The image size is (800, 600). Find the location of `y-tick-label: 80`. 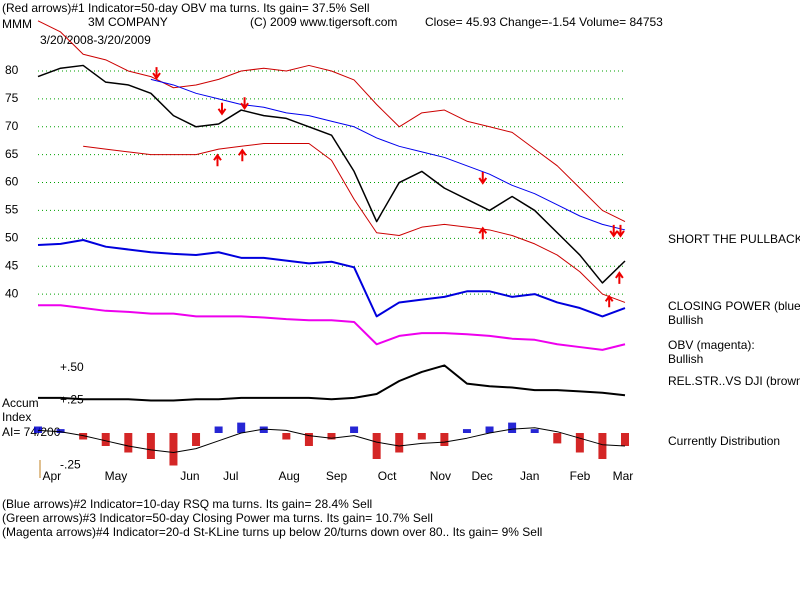

y-tick-label: 80 is located at coordinates (12, 70).